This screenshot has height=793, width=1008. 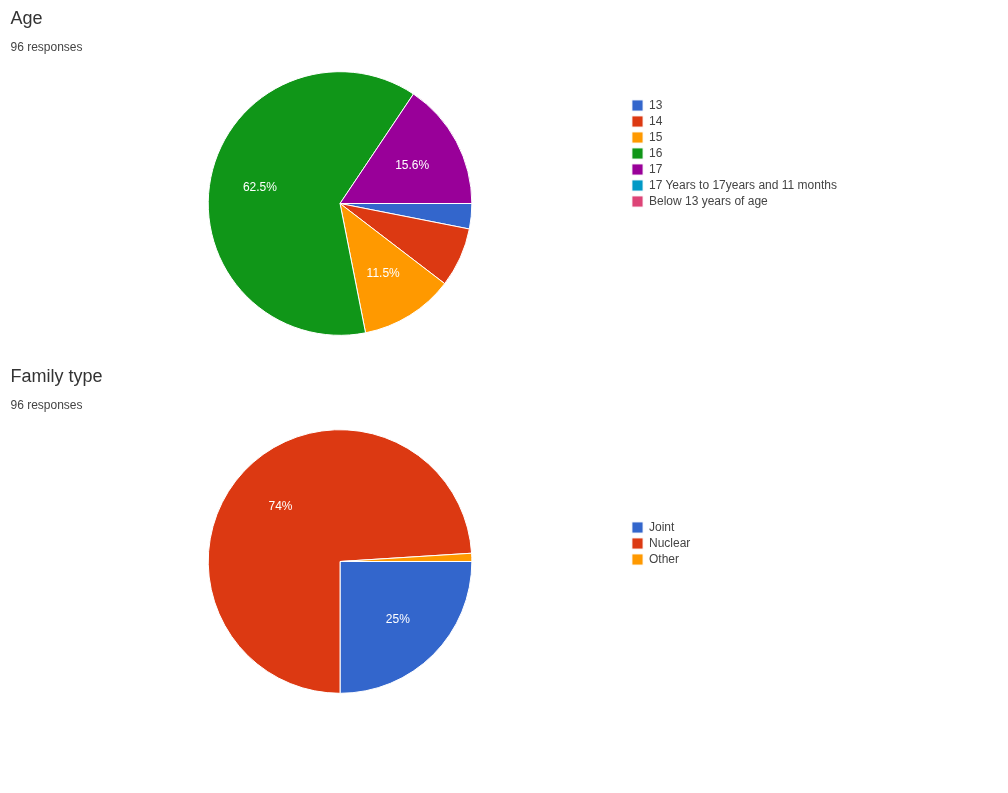 I want to click on text: Age, so click(x=26, y=17).